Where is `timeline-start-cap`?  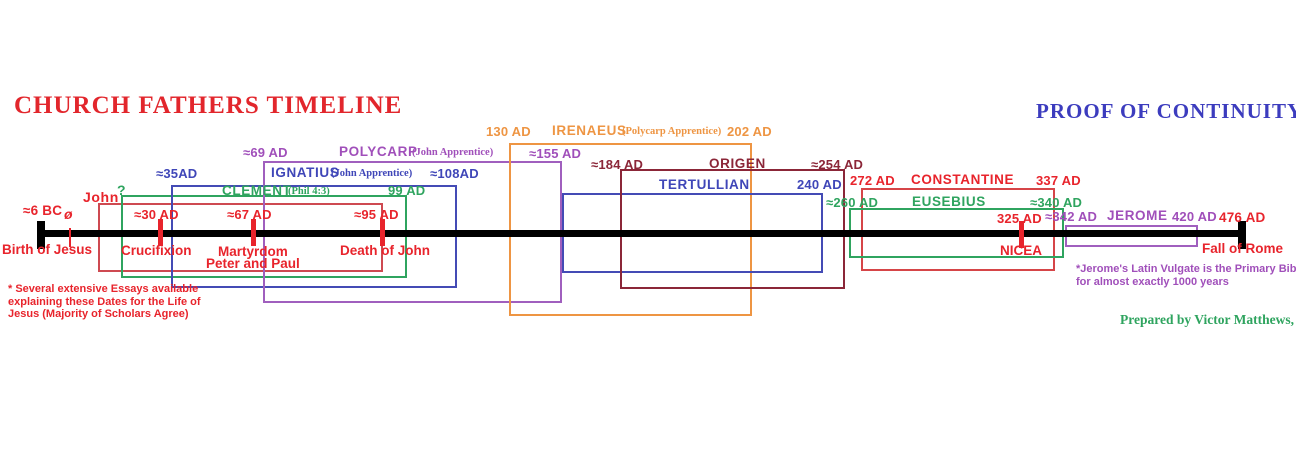
timeline-start-cap is located at coordinates (41, 235).